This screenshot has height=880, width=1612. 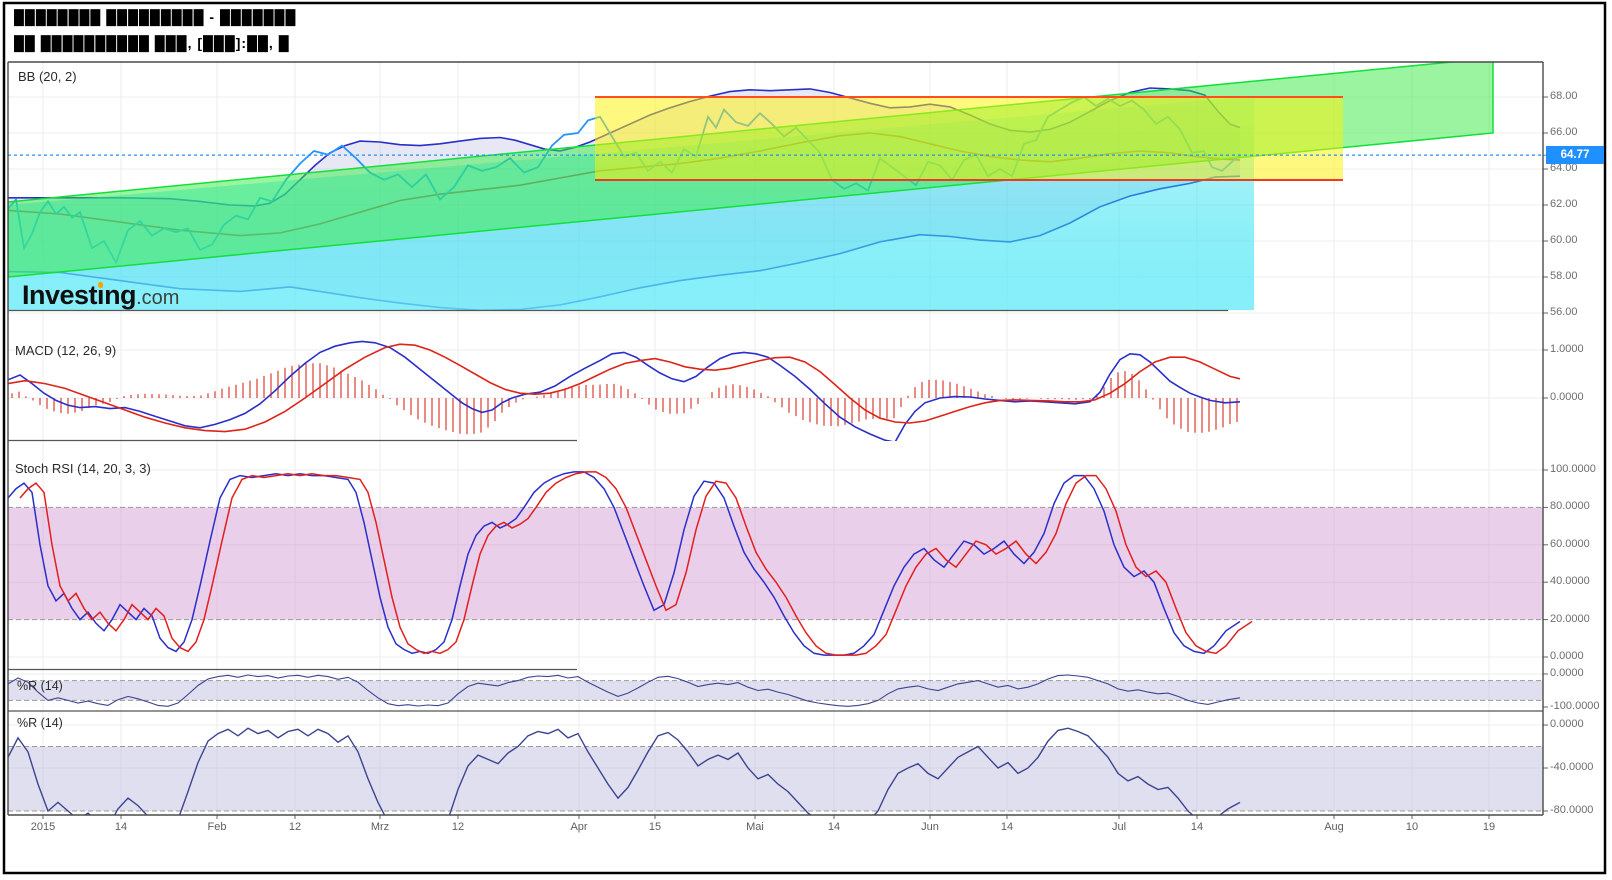 I want to click on y-axis-label: 60.0000, so click(x=1570, y=543).